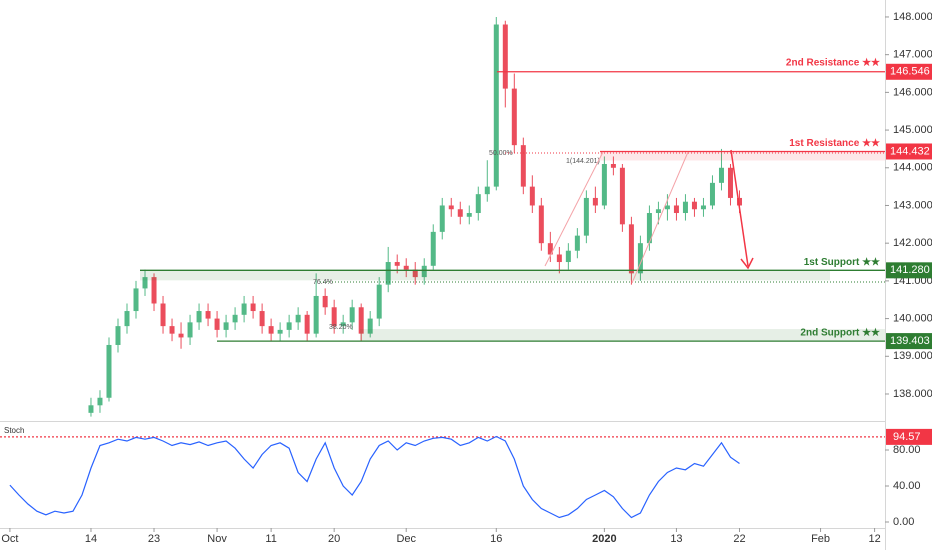 This screenshot has height=550, width=932. What do you see at coordinates (909, 436) in the screenshot?
I see `stoch-level-box` at bounding box center [909, 436].